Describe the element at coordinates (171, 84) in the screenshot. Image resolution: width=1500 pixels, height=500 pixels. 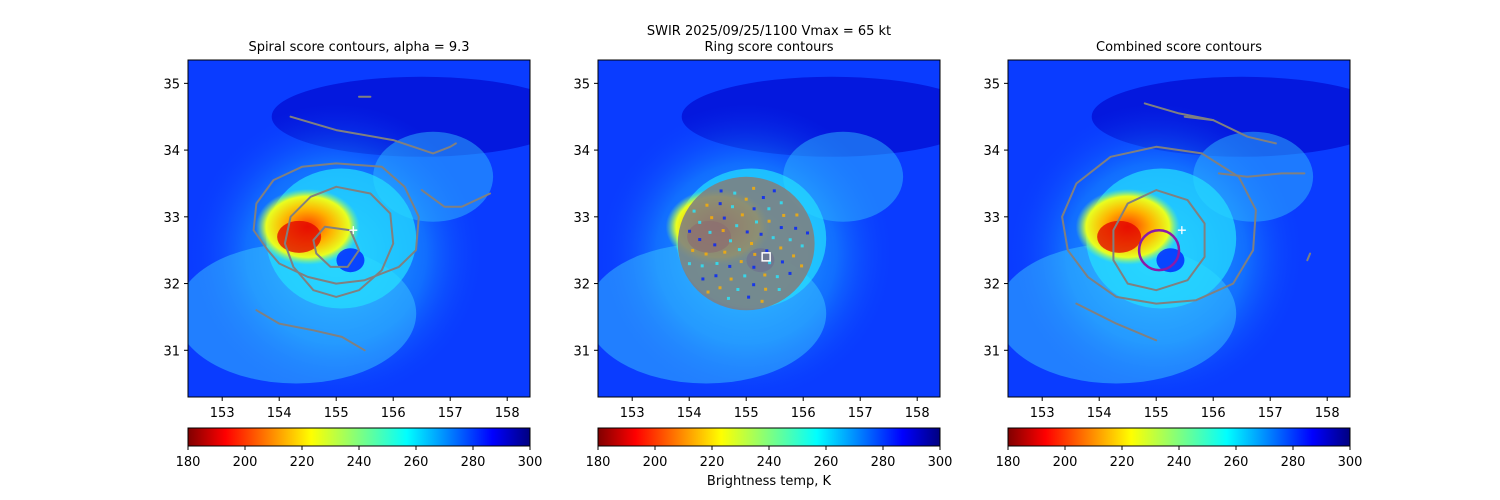
I see `y-tick-label: 35` at that location.